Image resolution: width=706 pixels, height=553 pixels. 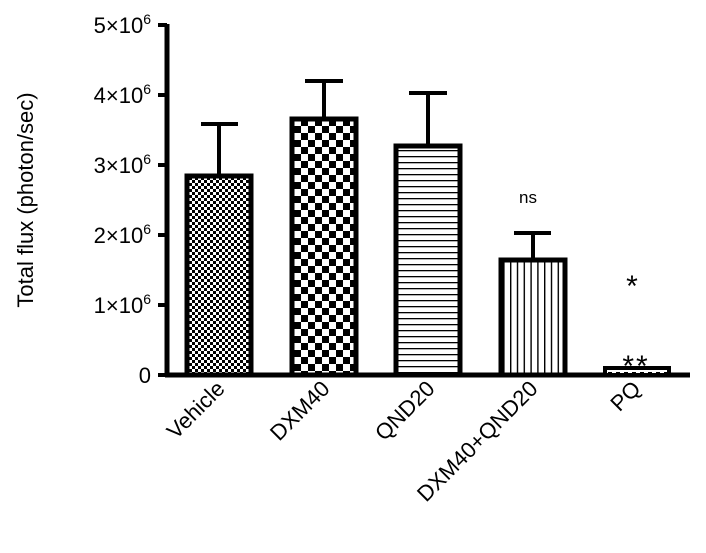 I want to click on y-tick-label: 5×10⁶, so click(x=123, y=24).